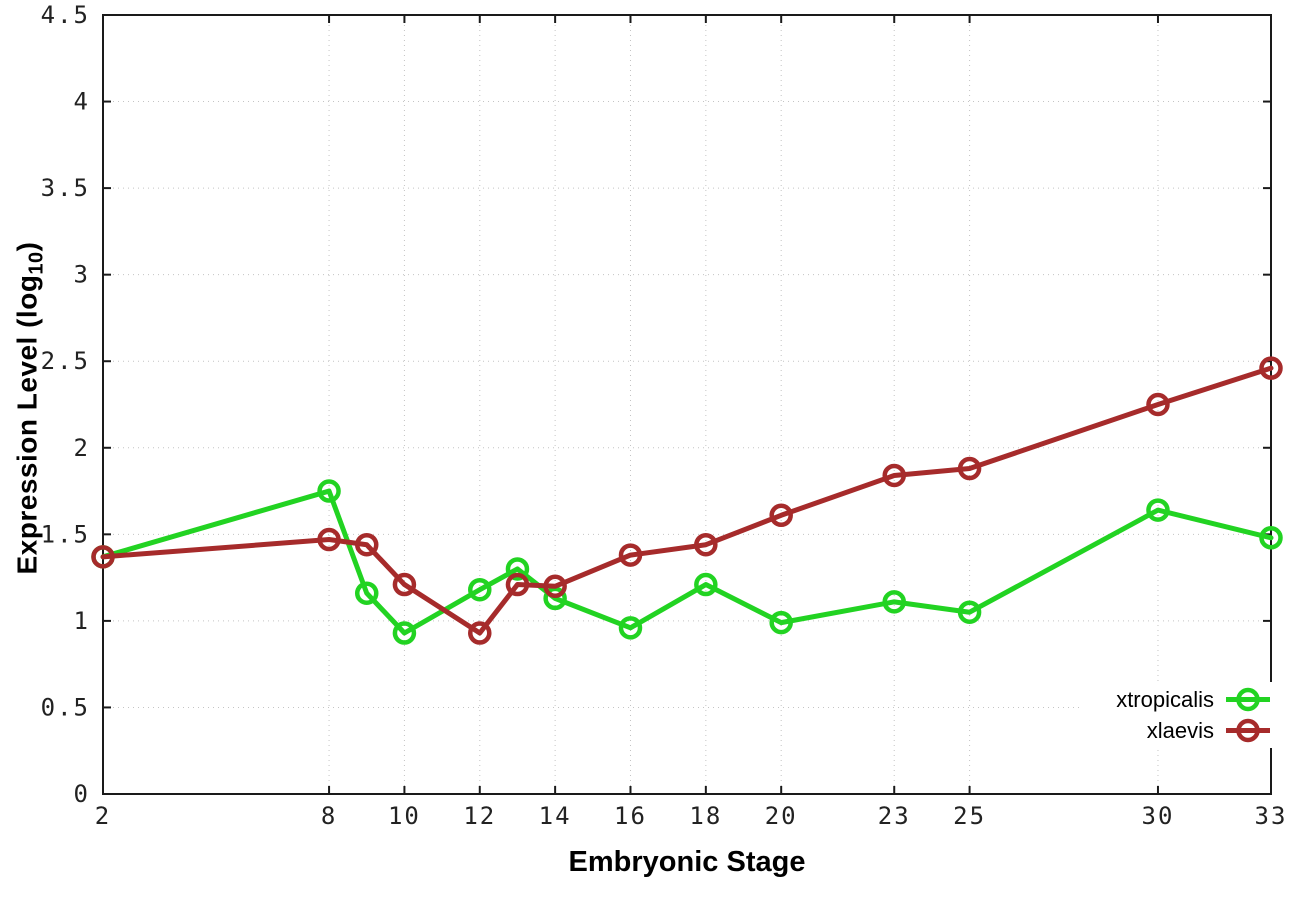 This screenshot has height=907, width=1296. What do you see at coordinates (103, 816) in the screenshot?
I see `x-tick-label: 2` at bounding box center [103, 816].